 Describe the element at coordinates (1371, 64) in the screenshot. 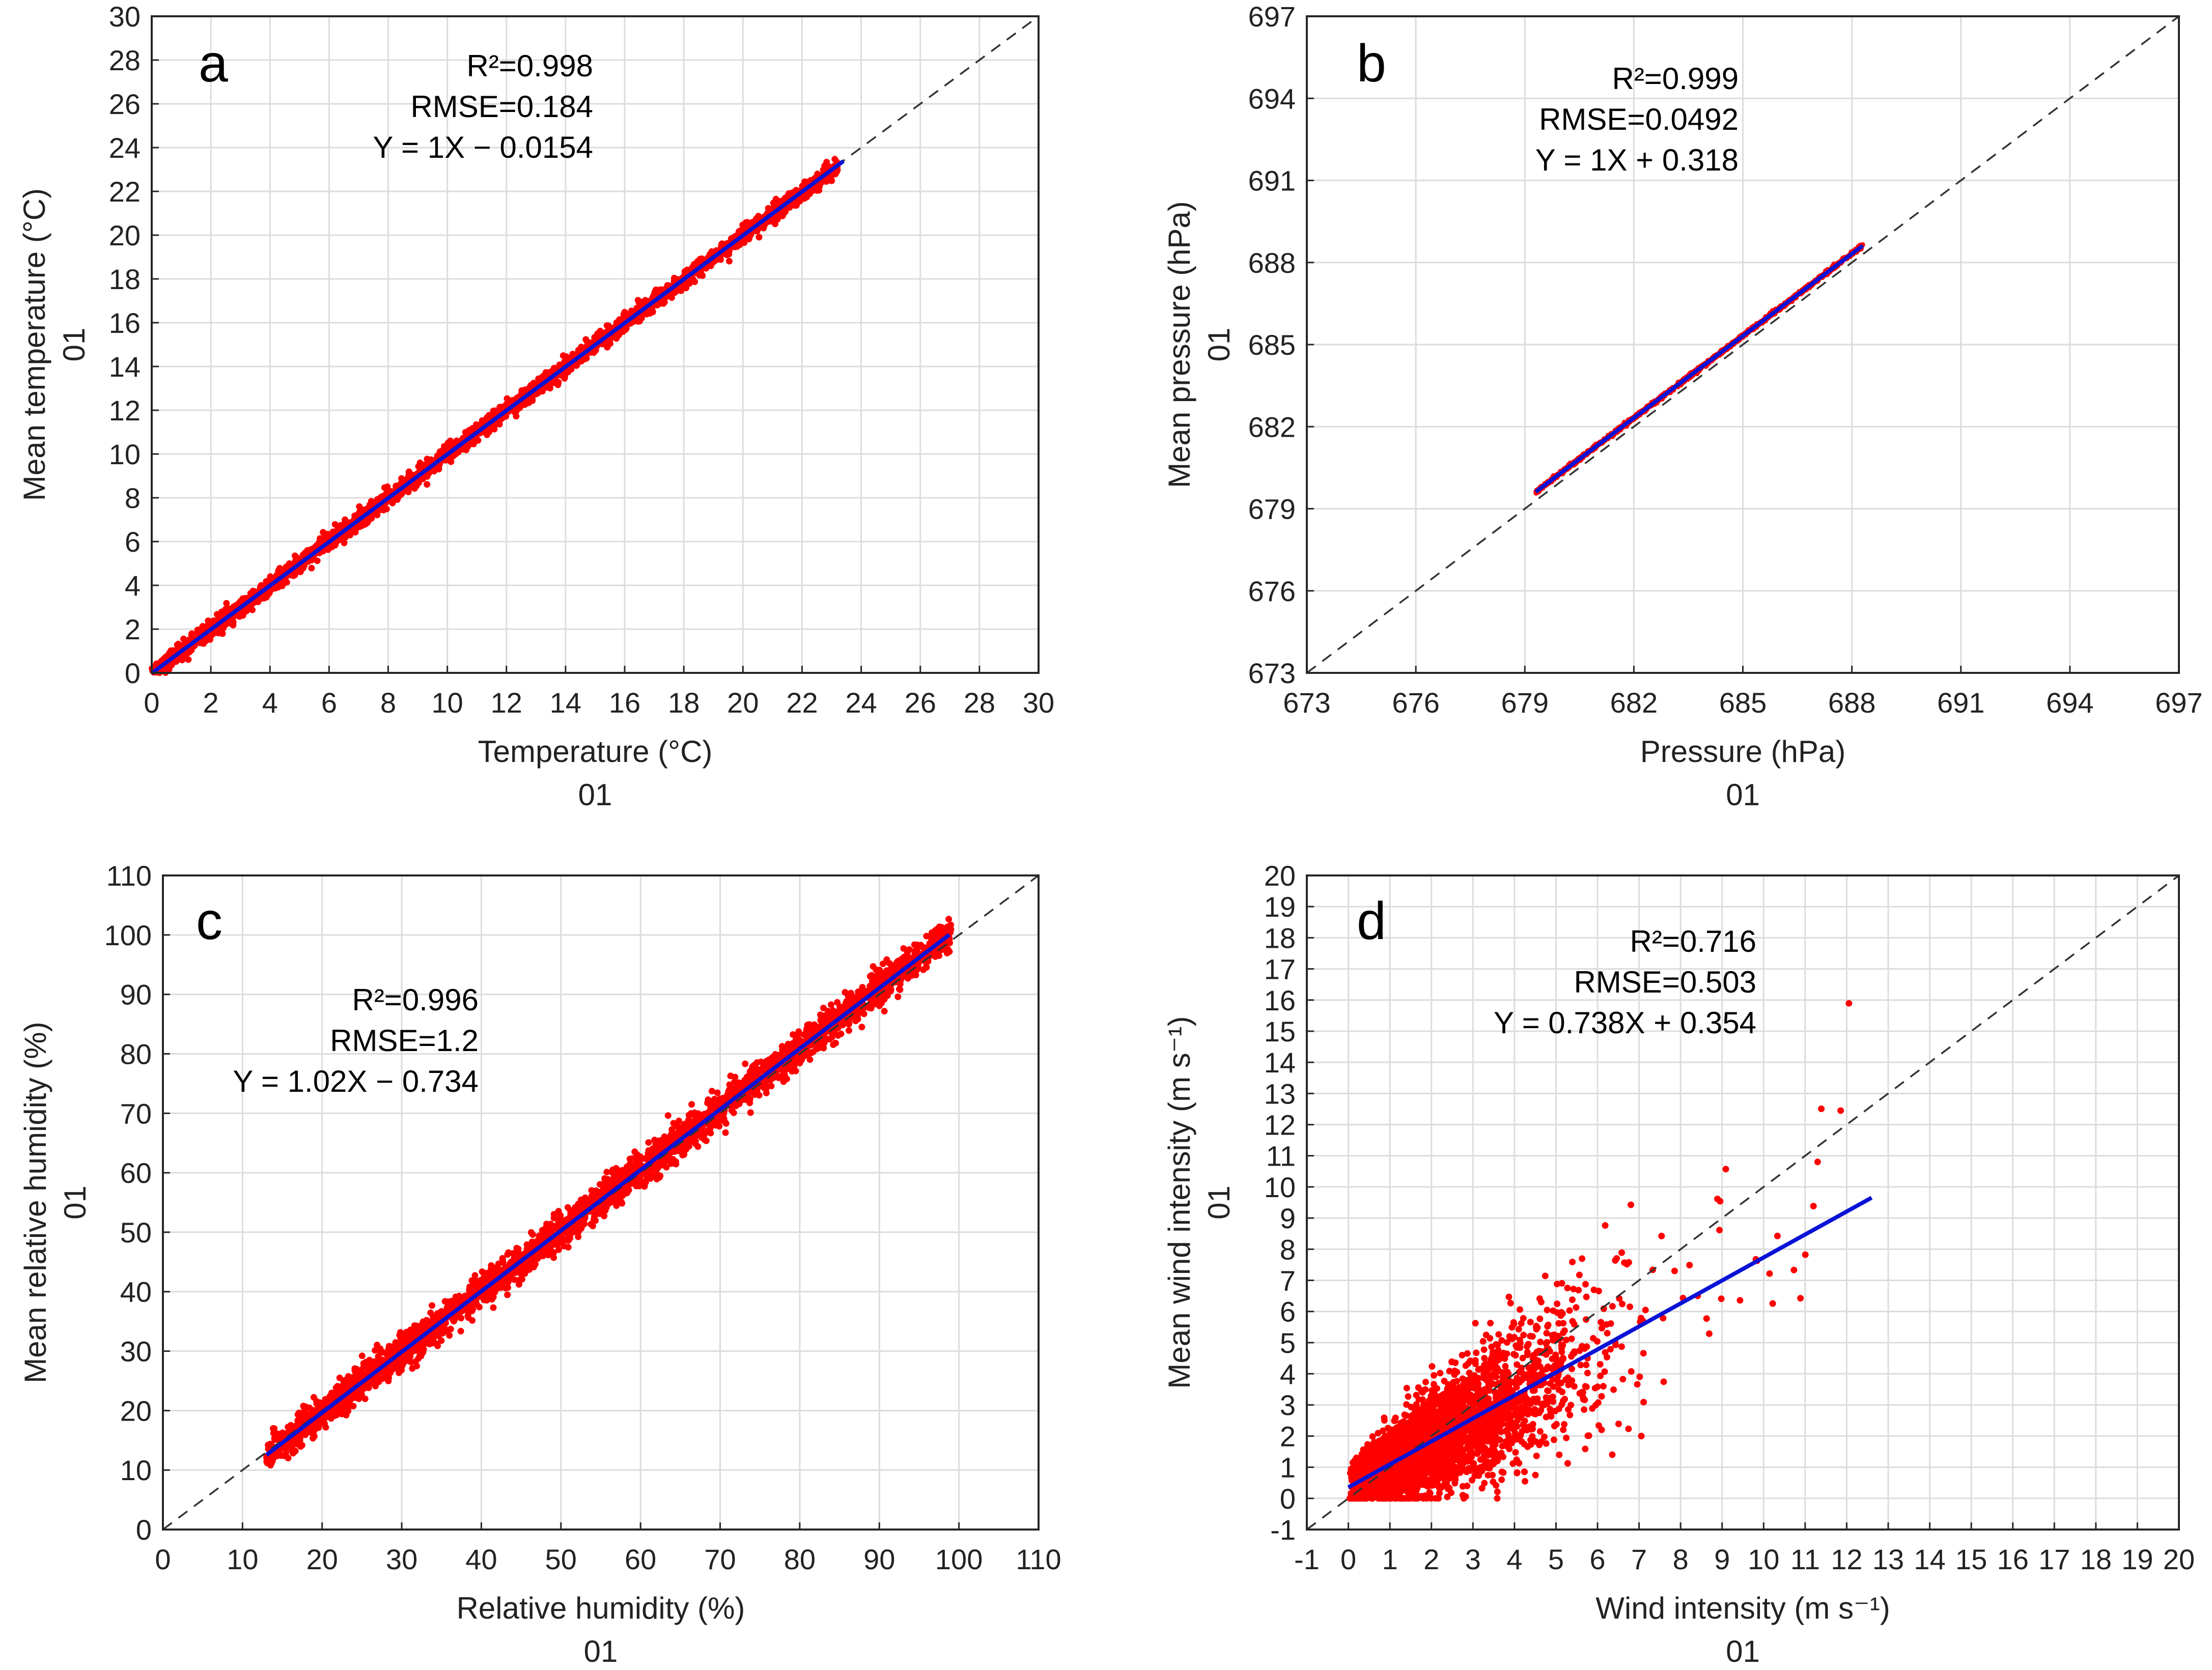

I see `panel-b-letter: b` at that location.